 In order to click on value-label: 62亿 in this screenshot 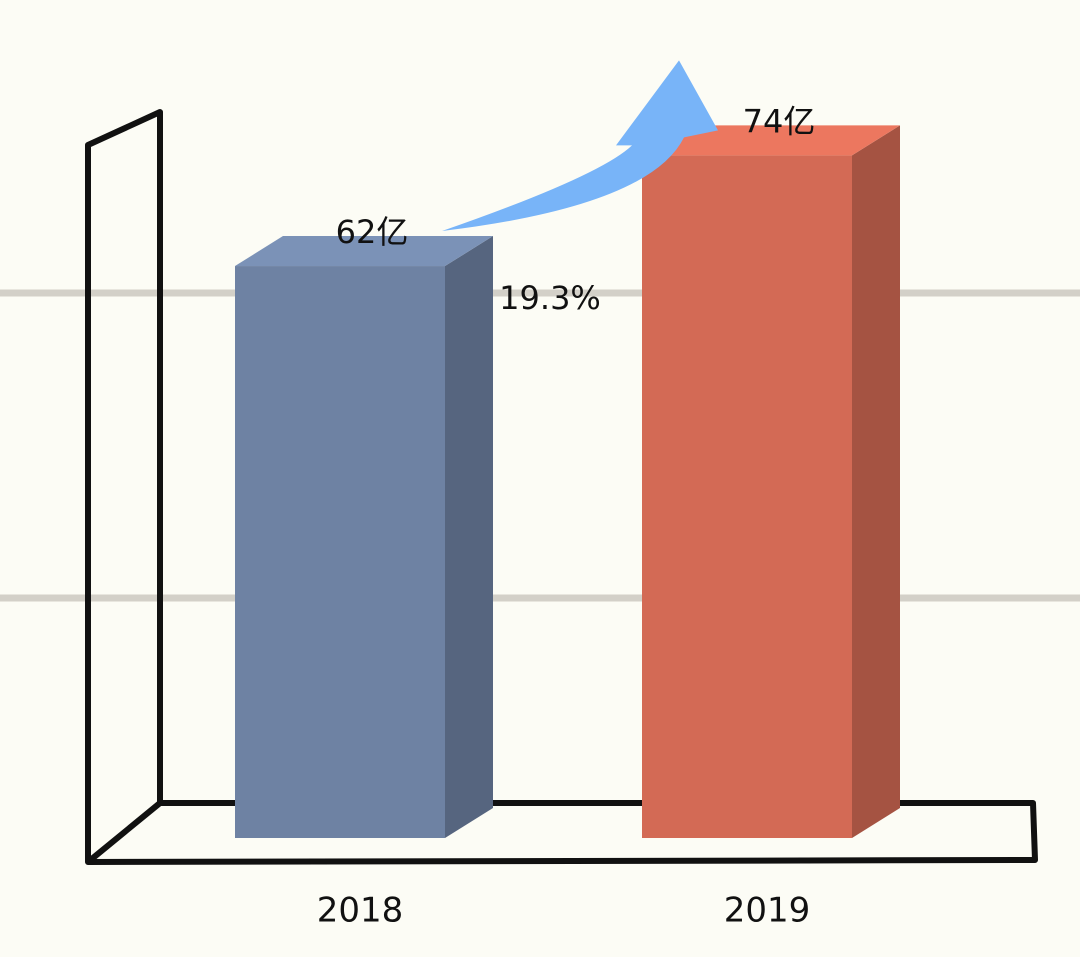, I will do `click(372, 232)`.